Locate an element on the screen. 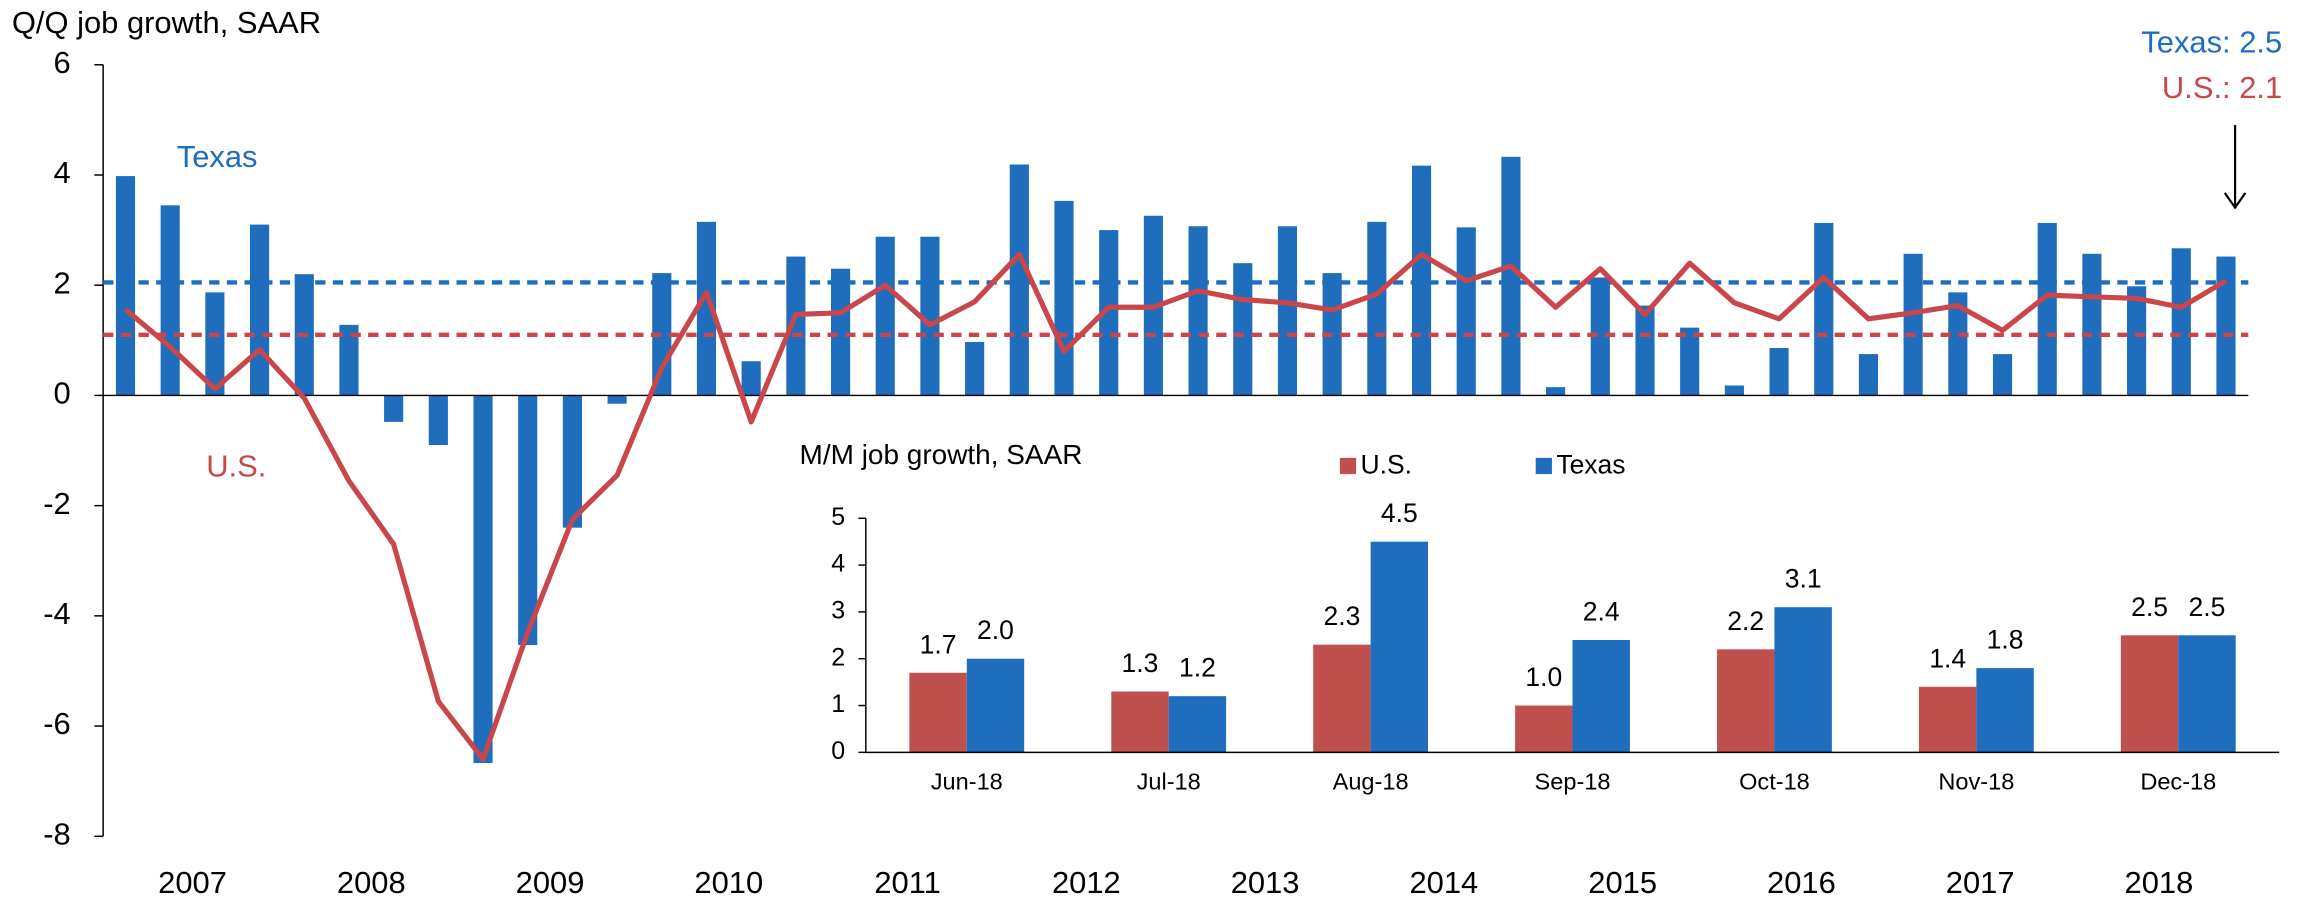 The height and width of the screenshot is (899, 2297). x-tick-label: 2018 is located at coordinates (2159, 882).